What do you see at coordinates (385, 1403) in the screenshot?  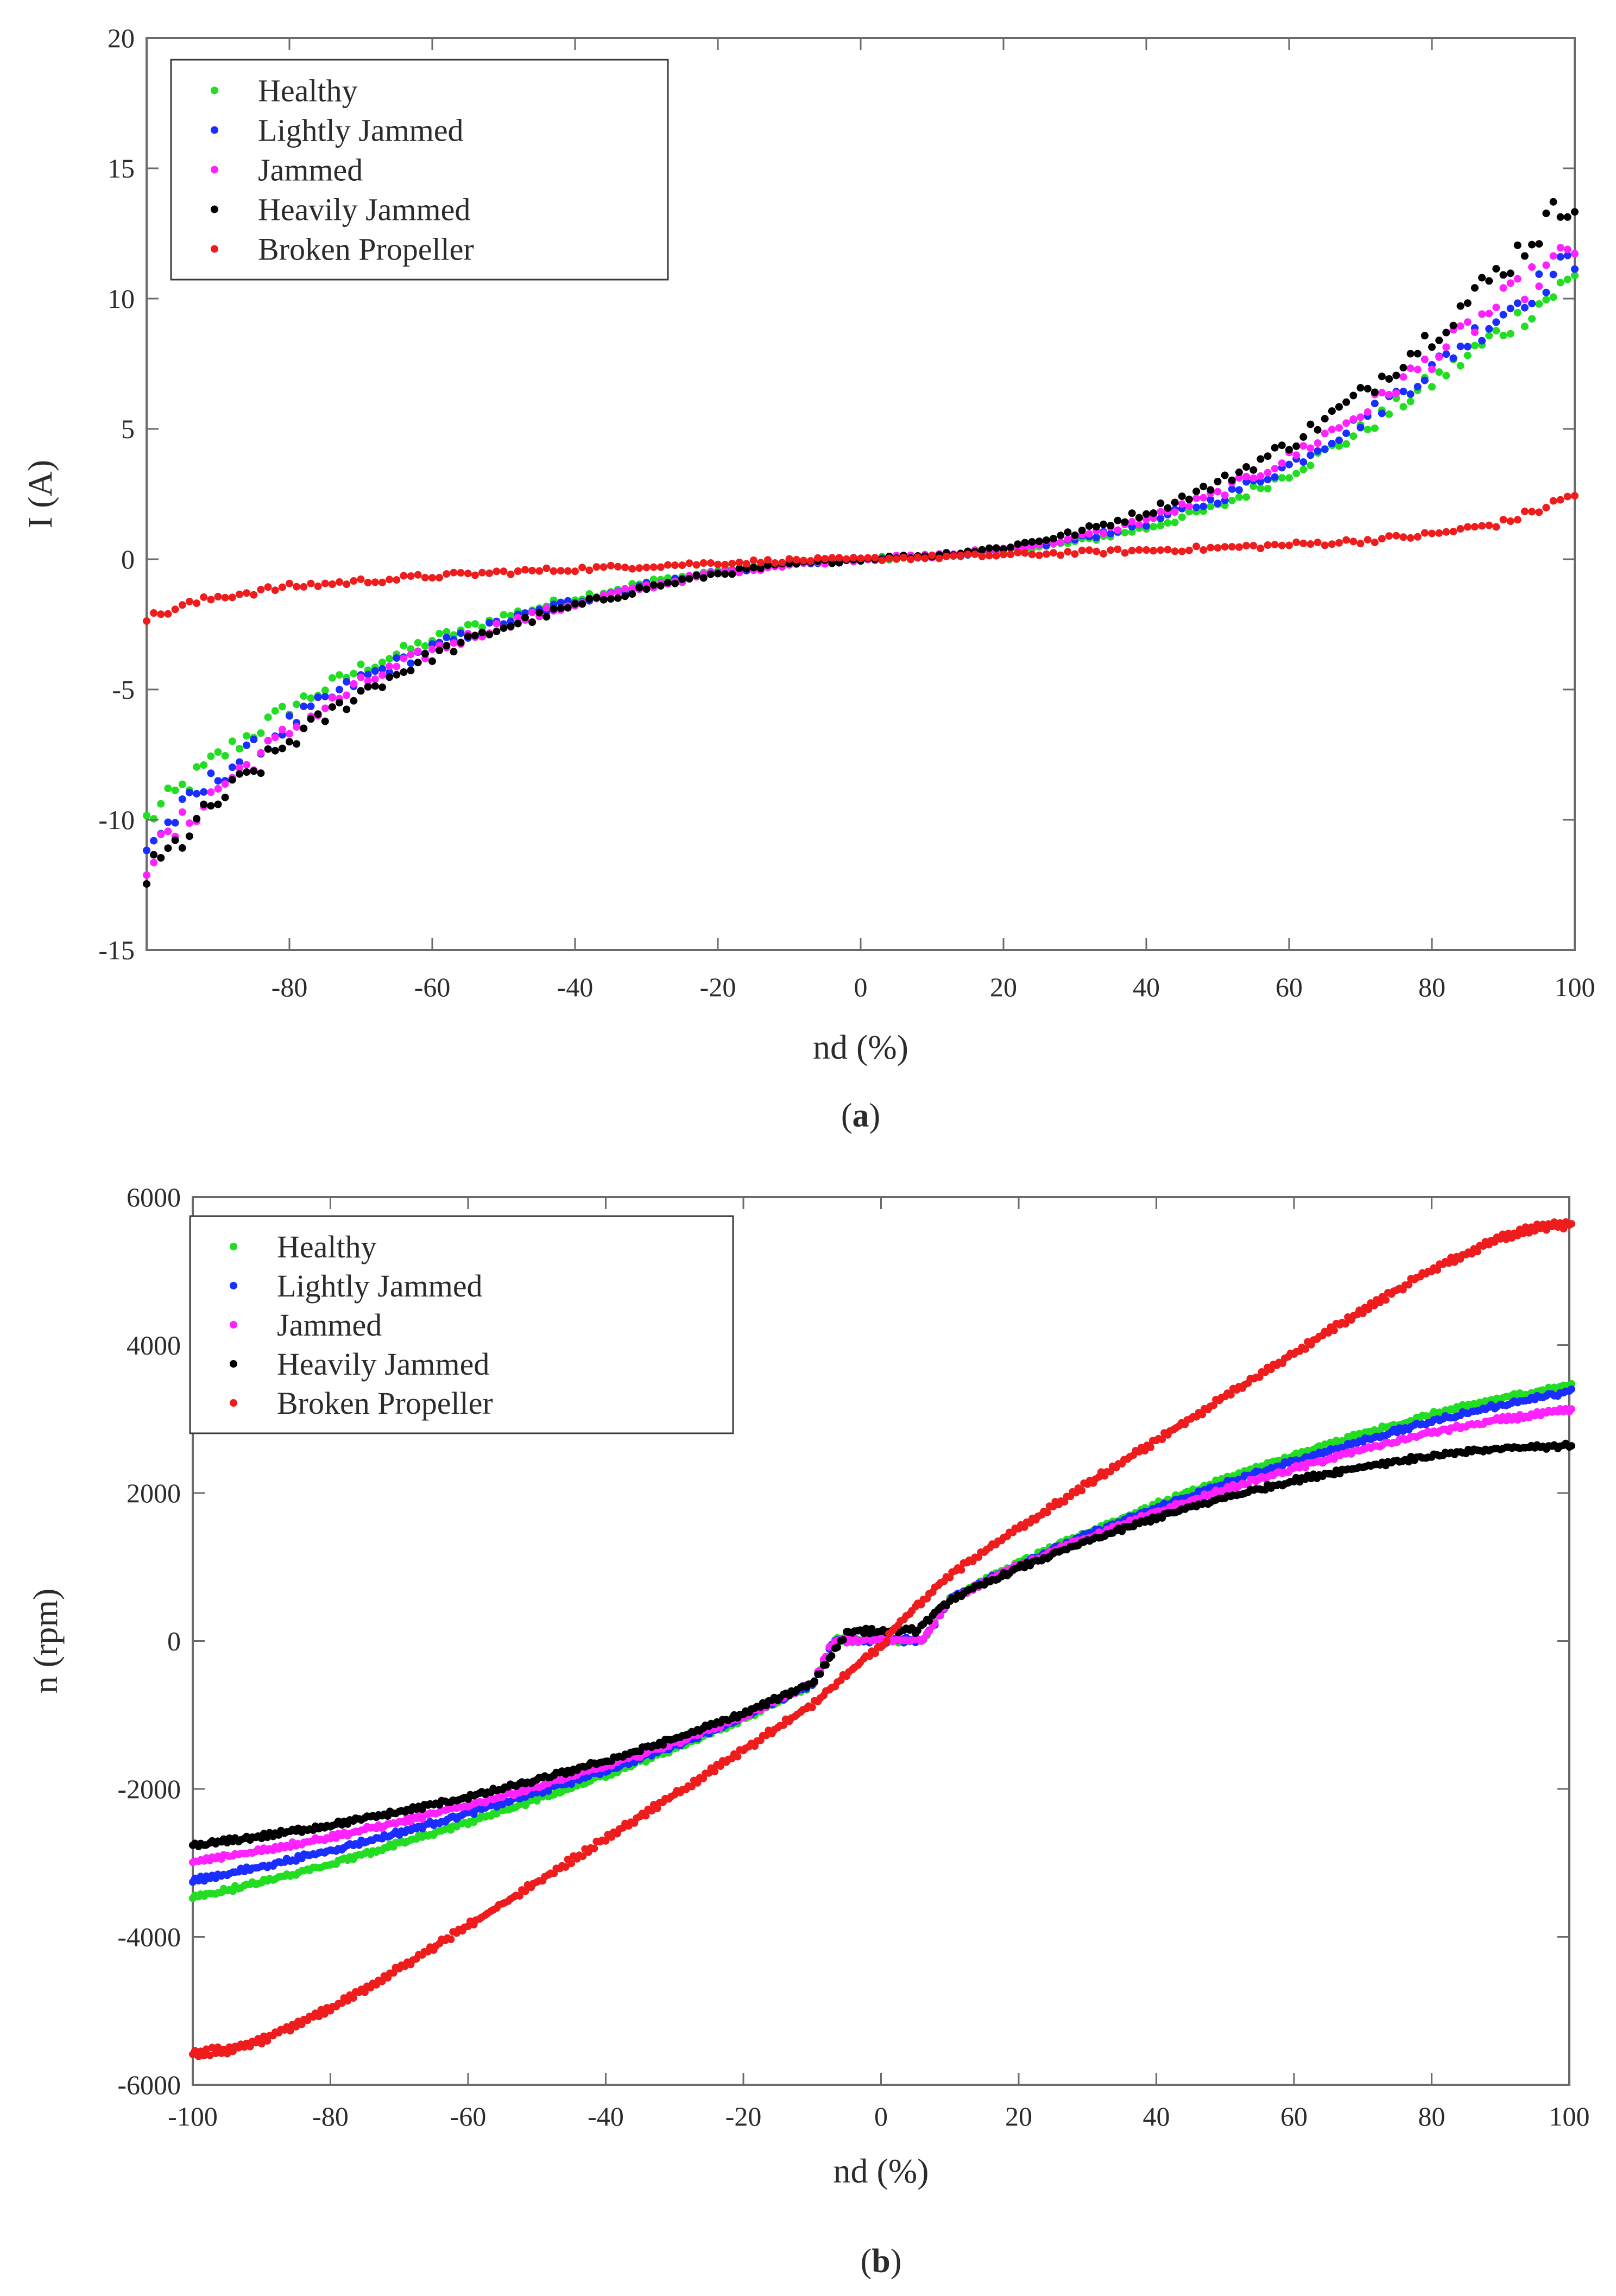 I see `legend-label: Broken Propeller` at bounding box center [385, 1403].